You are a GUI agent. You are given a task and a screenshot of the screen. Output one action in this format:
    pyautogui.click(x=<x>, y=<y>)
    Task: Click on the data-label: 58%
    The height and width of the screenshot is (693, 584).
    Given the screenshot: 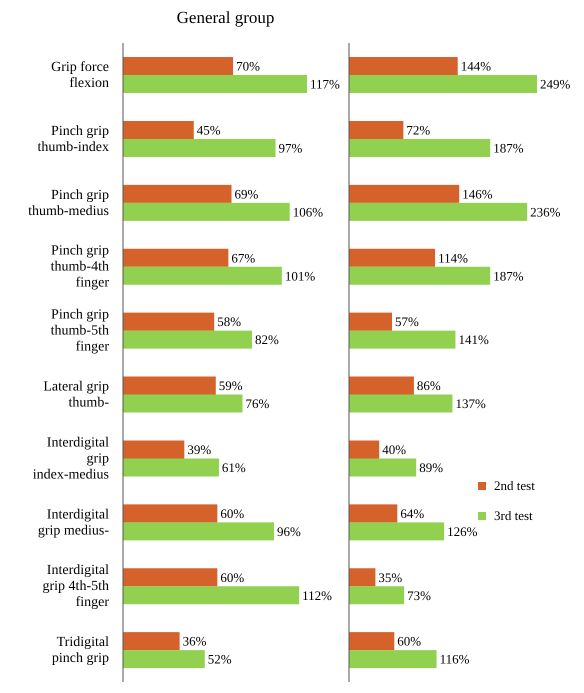 What is the action you would take?
    pyautogui.click(x=229, y=322)
    